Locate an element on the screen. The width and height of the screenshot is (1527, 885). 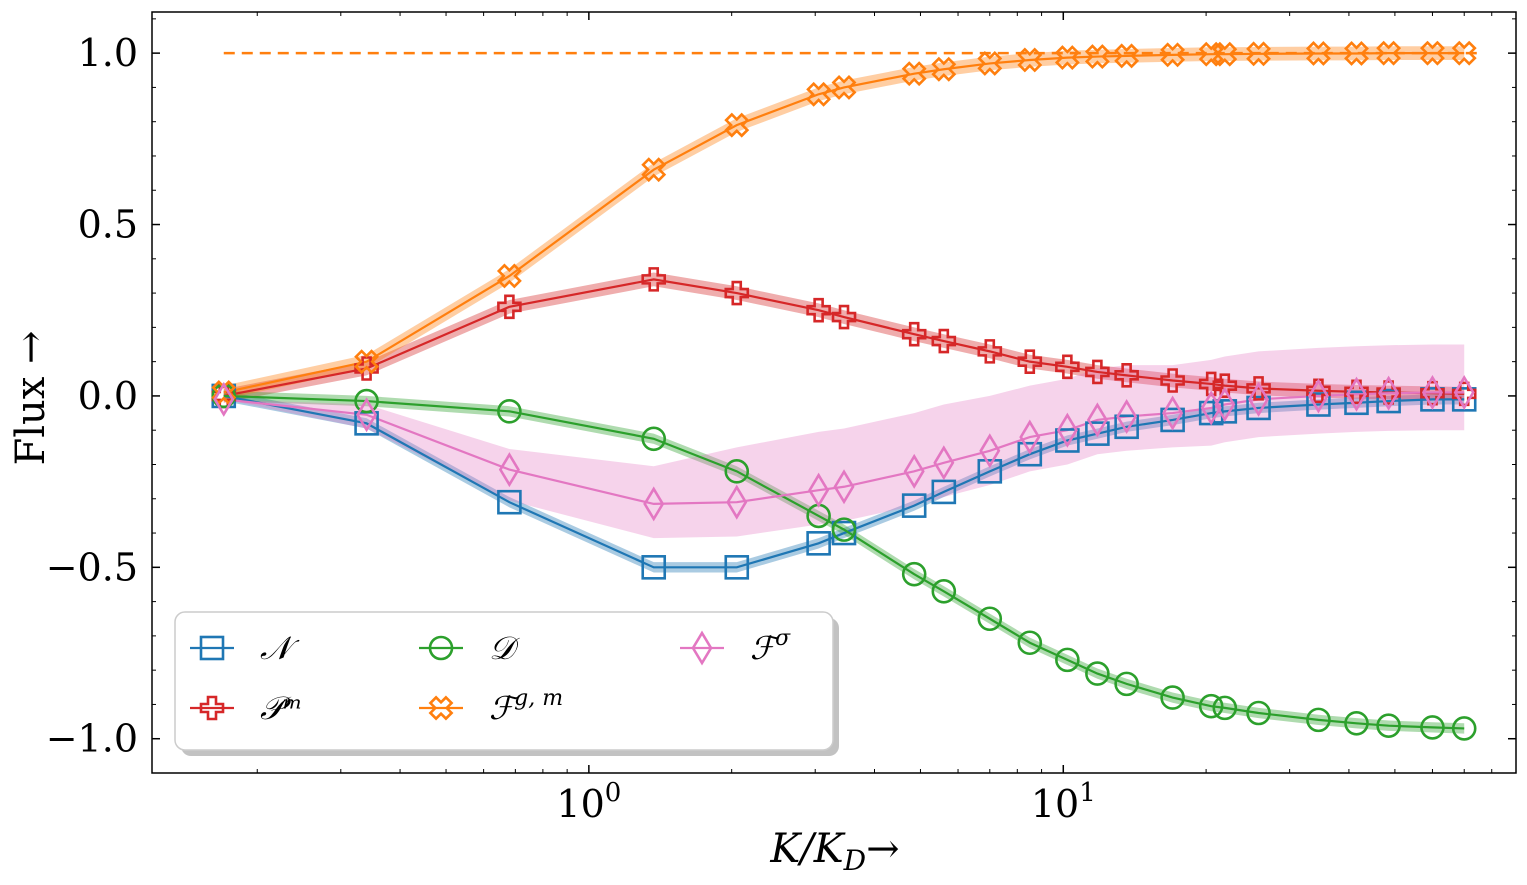
legend-label-1: 𝒫ᵐ is located at coordinates (281, 708).